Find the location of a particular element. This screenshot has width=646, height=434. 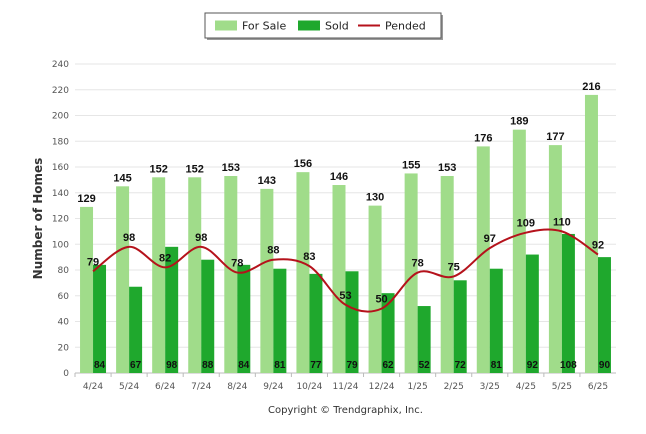

label-pended: 75 is located at coordinates (454, 267).